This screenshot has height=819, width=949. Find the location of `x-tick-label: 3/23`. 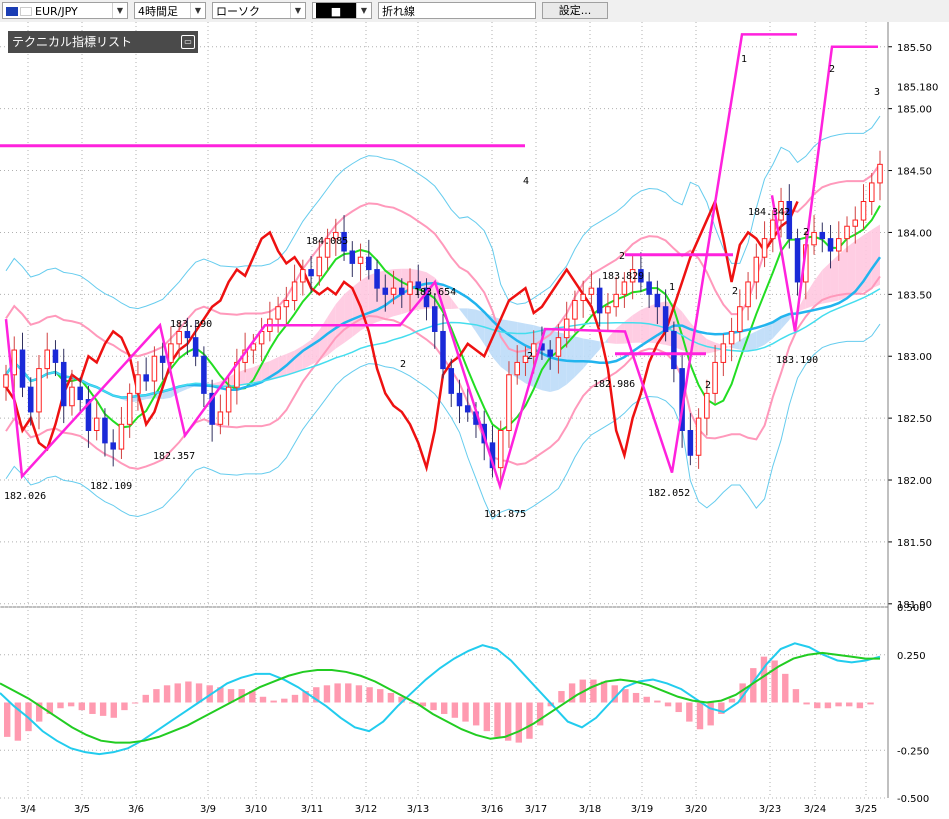

x-tick-label: 3/23 is located at coordinates (770, 809).